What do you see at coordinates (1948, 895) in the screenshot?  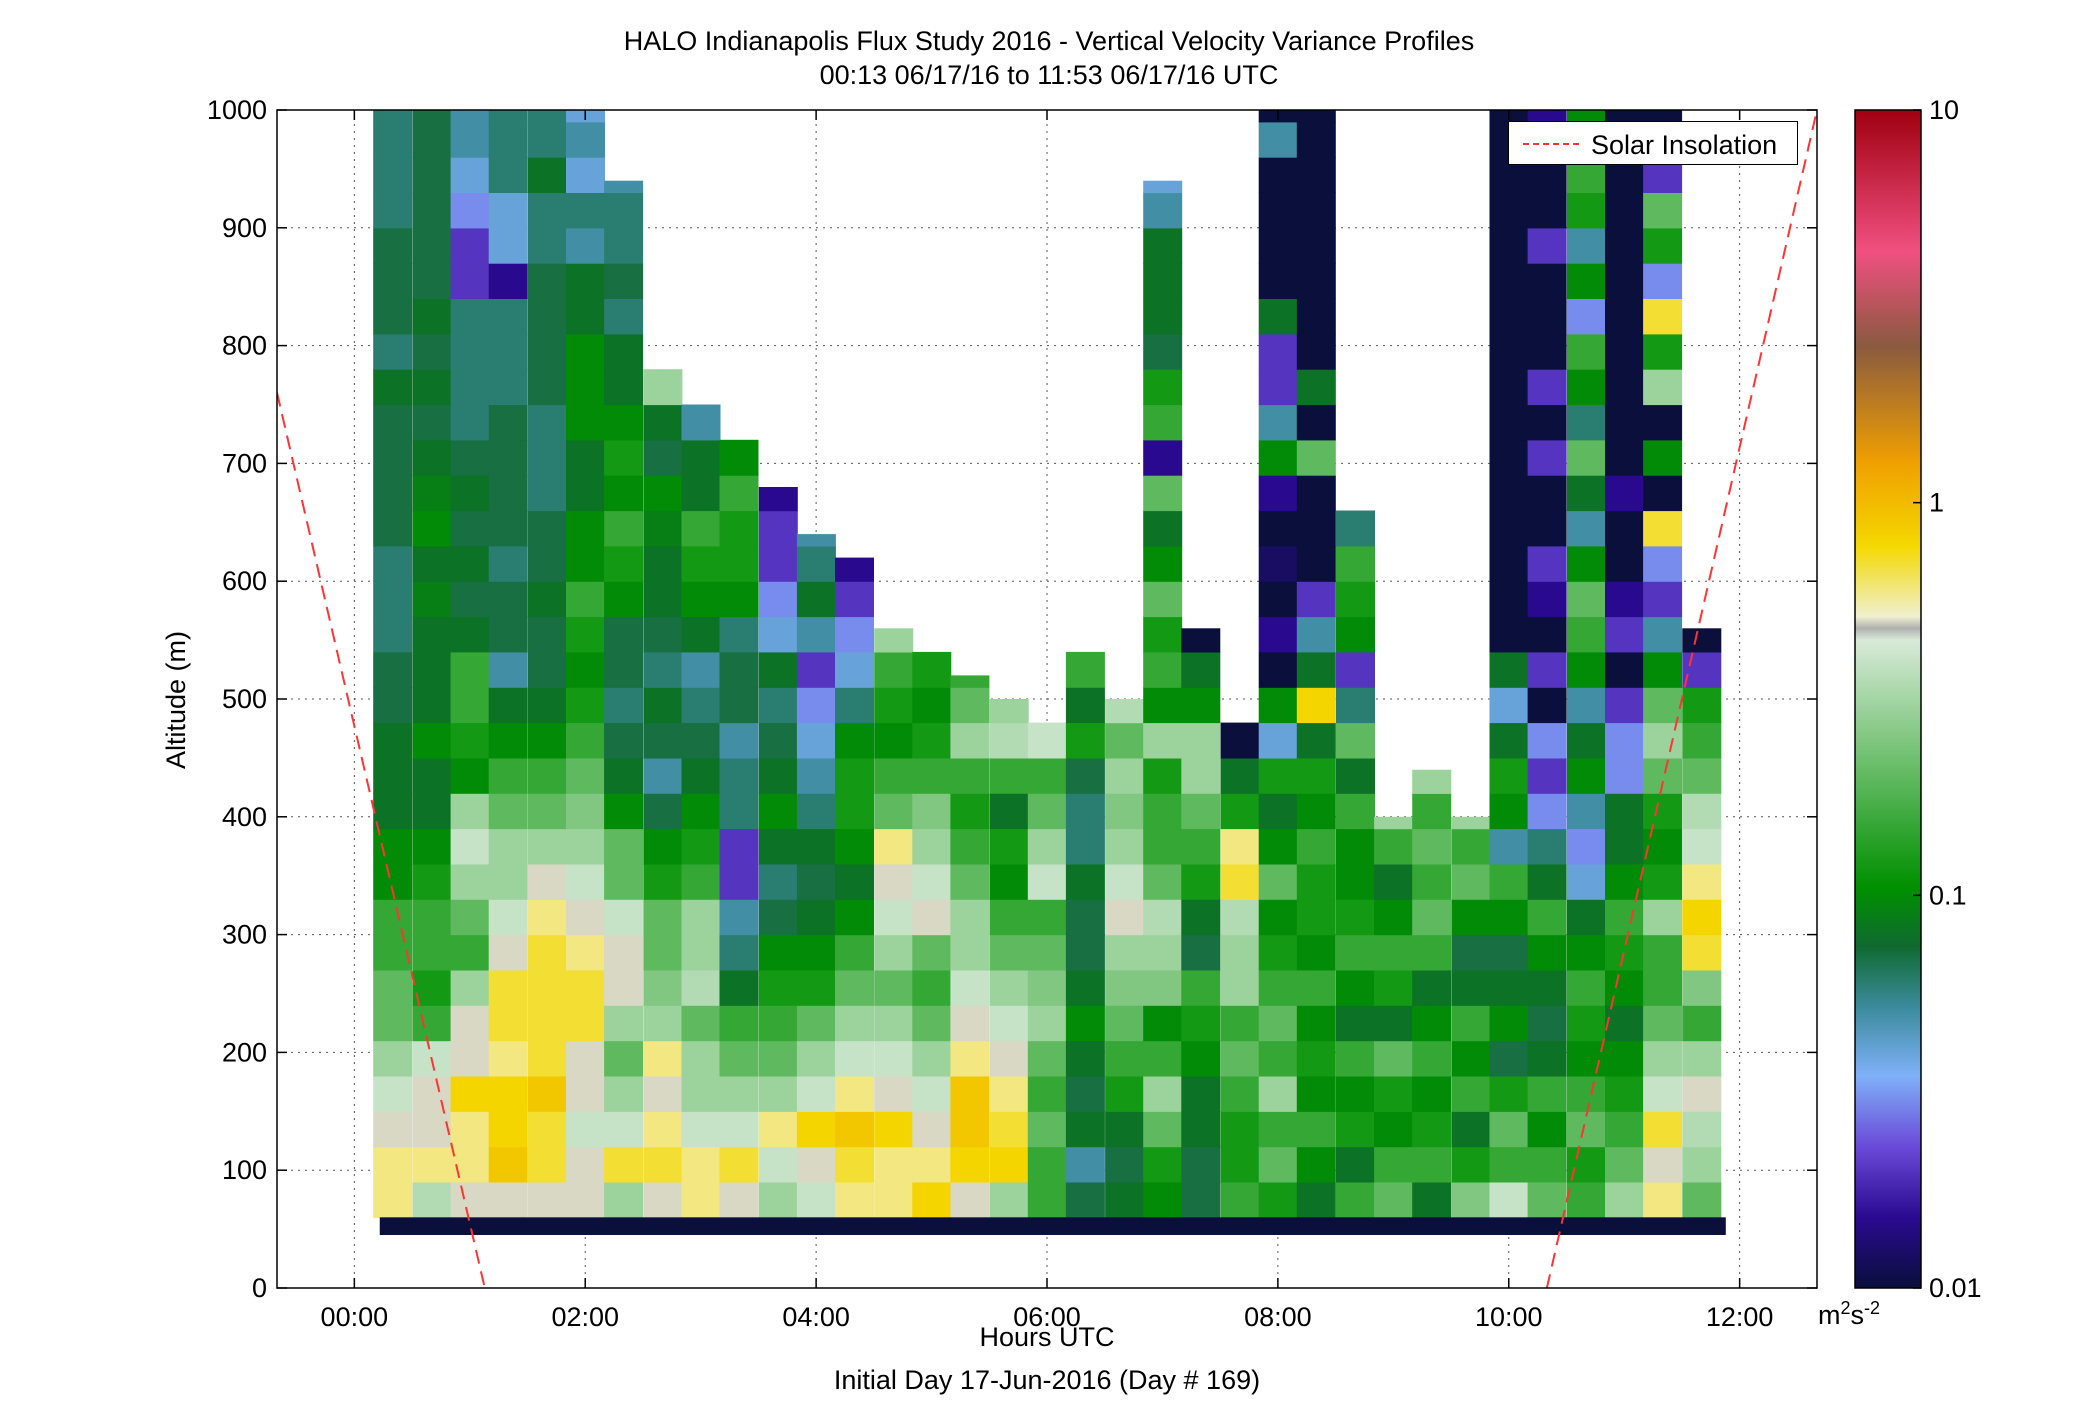 I see `colorbar-tick-label: 0.1` at bounding box center [1948, 895].